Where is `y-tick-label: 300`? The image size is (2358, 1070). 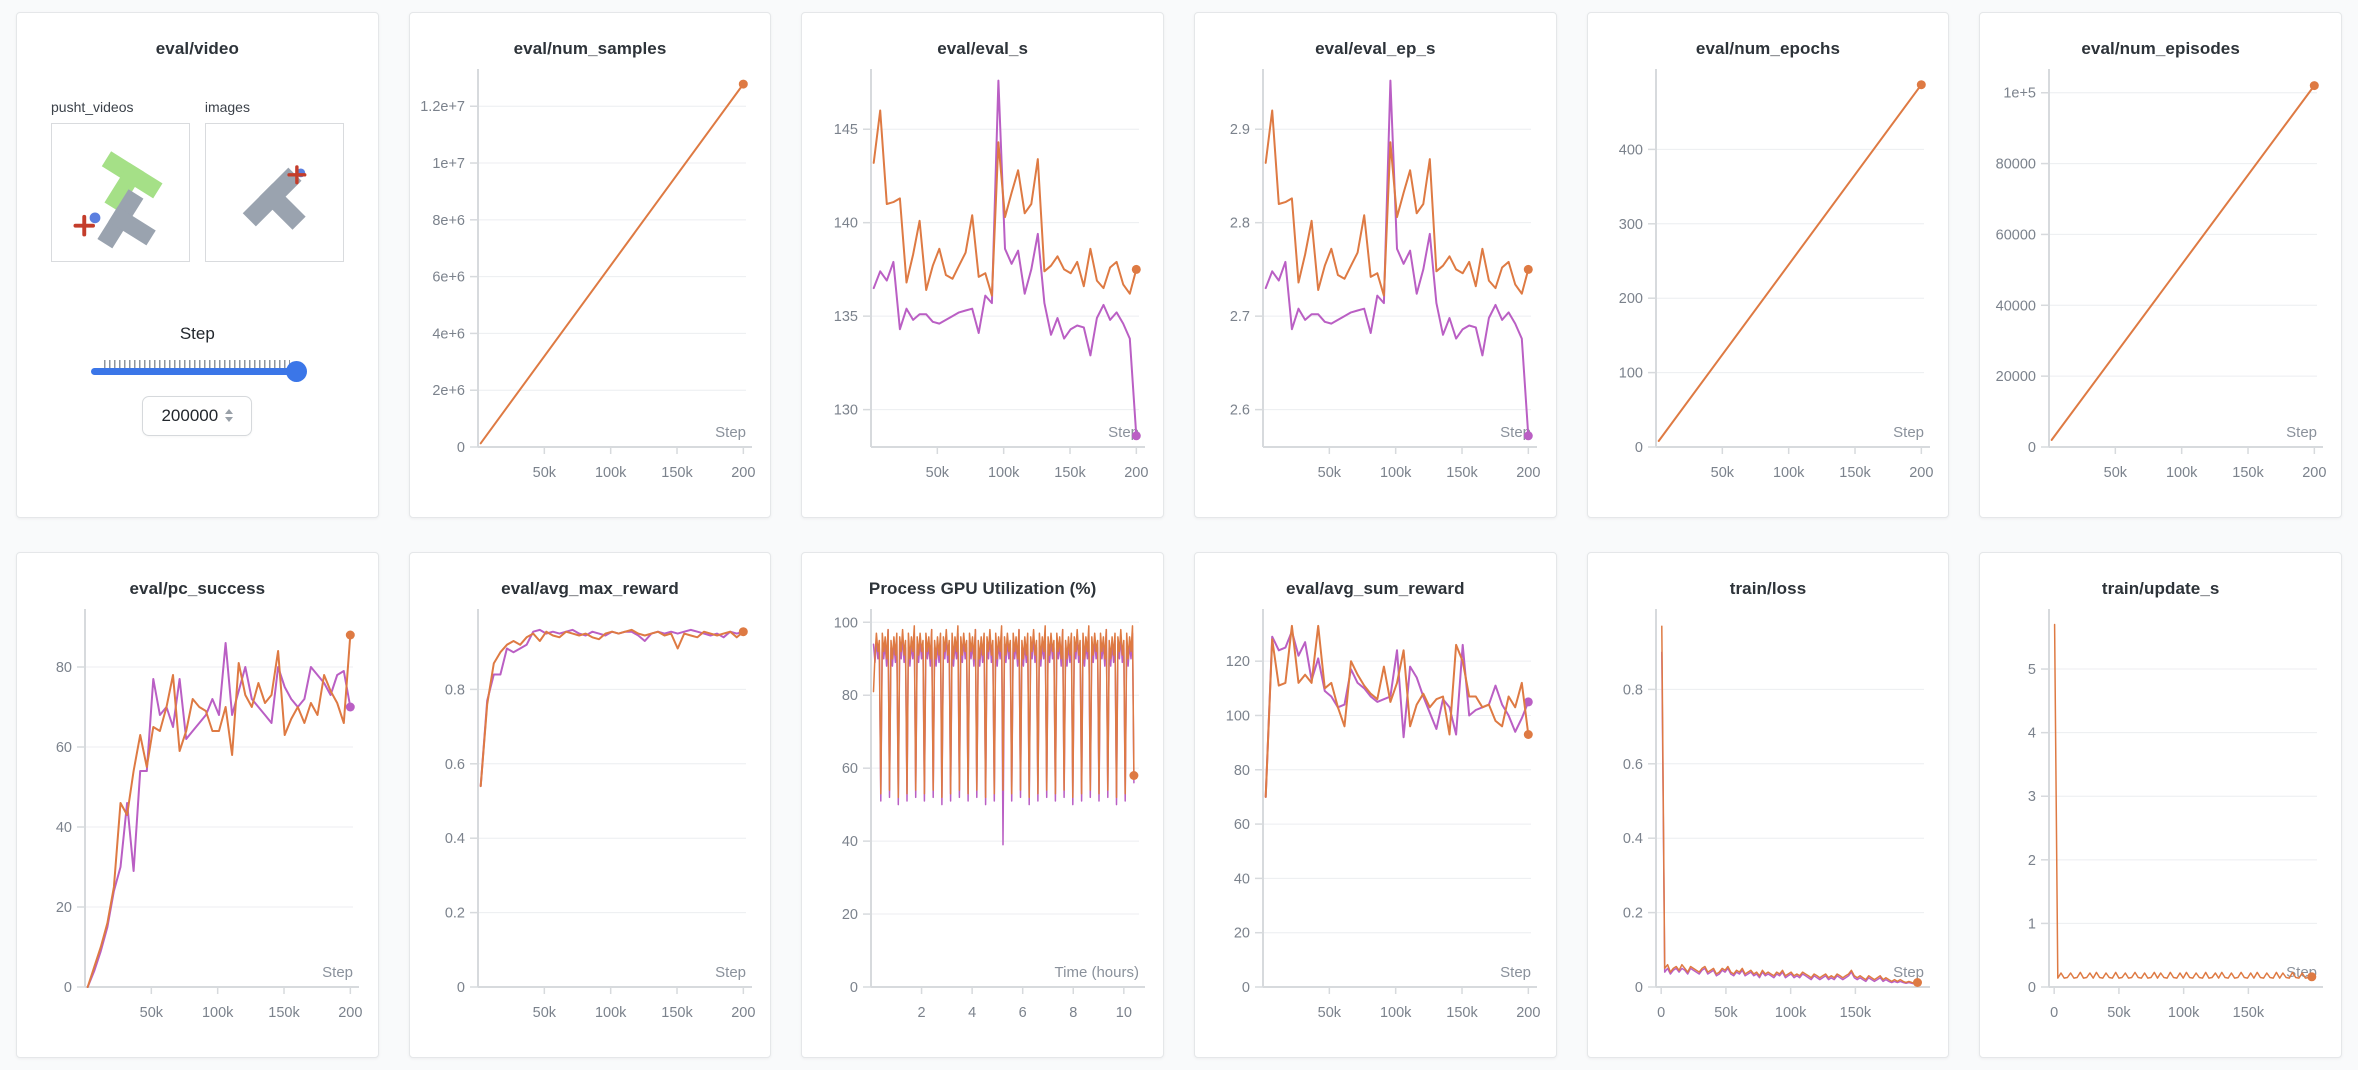
y-tick-label: 300 is located at coordinates (1631, 225).